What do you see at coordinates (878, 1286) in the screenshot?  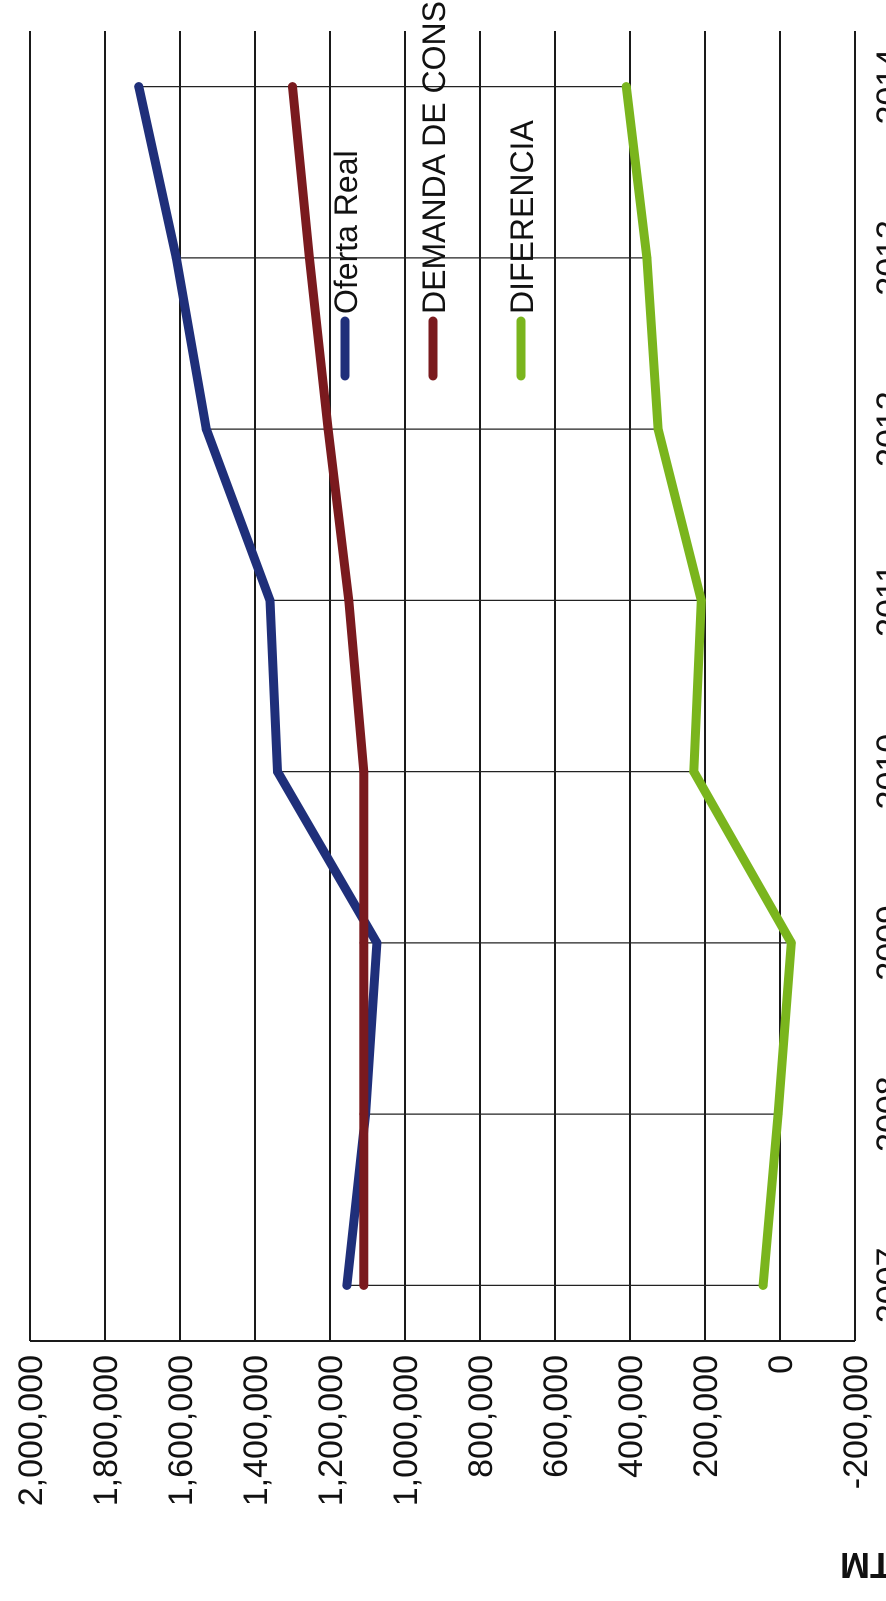 I see `x-tick-label: 2007` at bounding box center [878, 1286].